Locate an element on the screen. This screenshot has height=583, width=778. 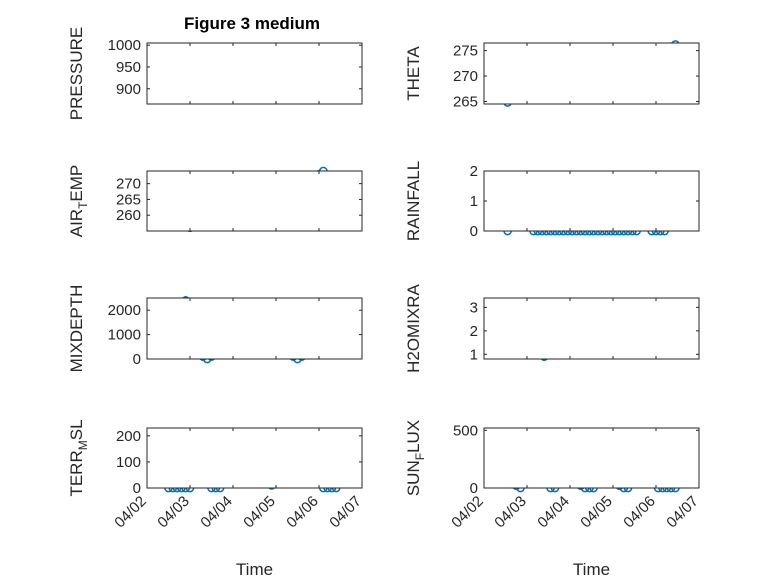
y-tick-label: 3 is located at coordinates (474, 307).